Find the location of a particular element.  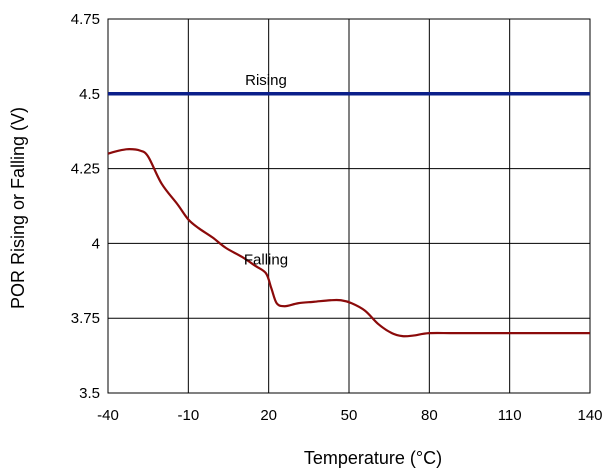

x-tick-label: 140 is located at coordinates (589, 415).